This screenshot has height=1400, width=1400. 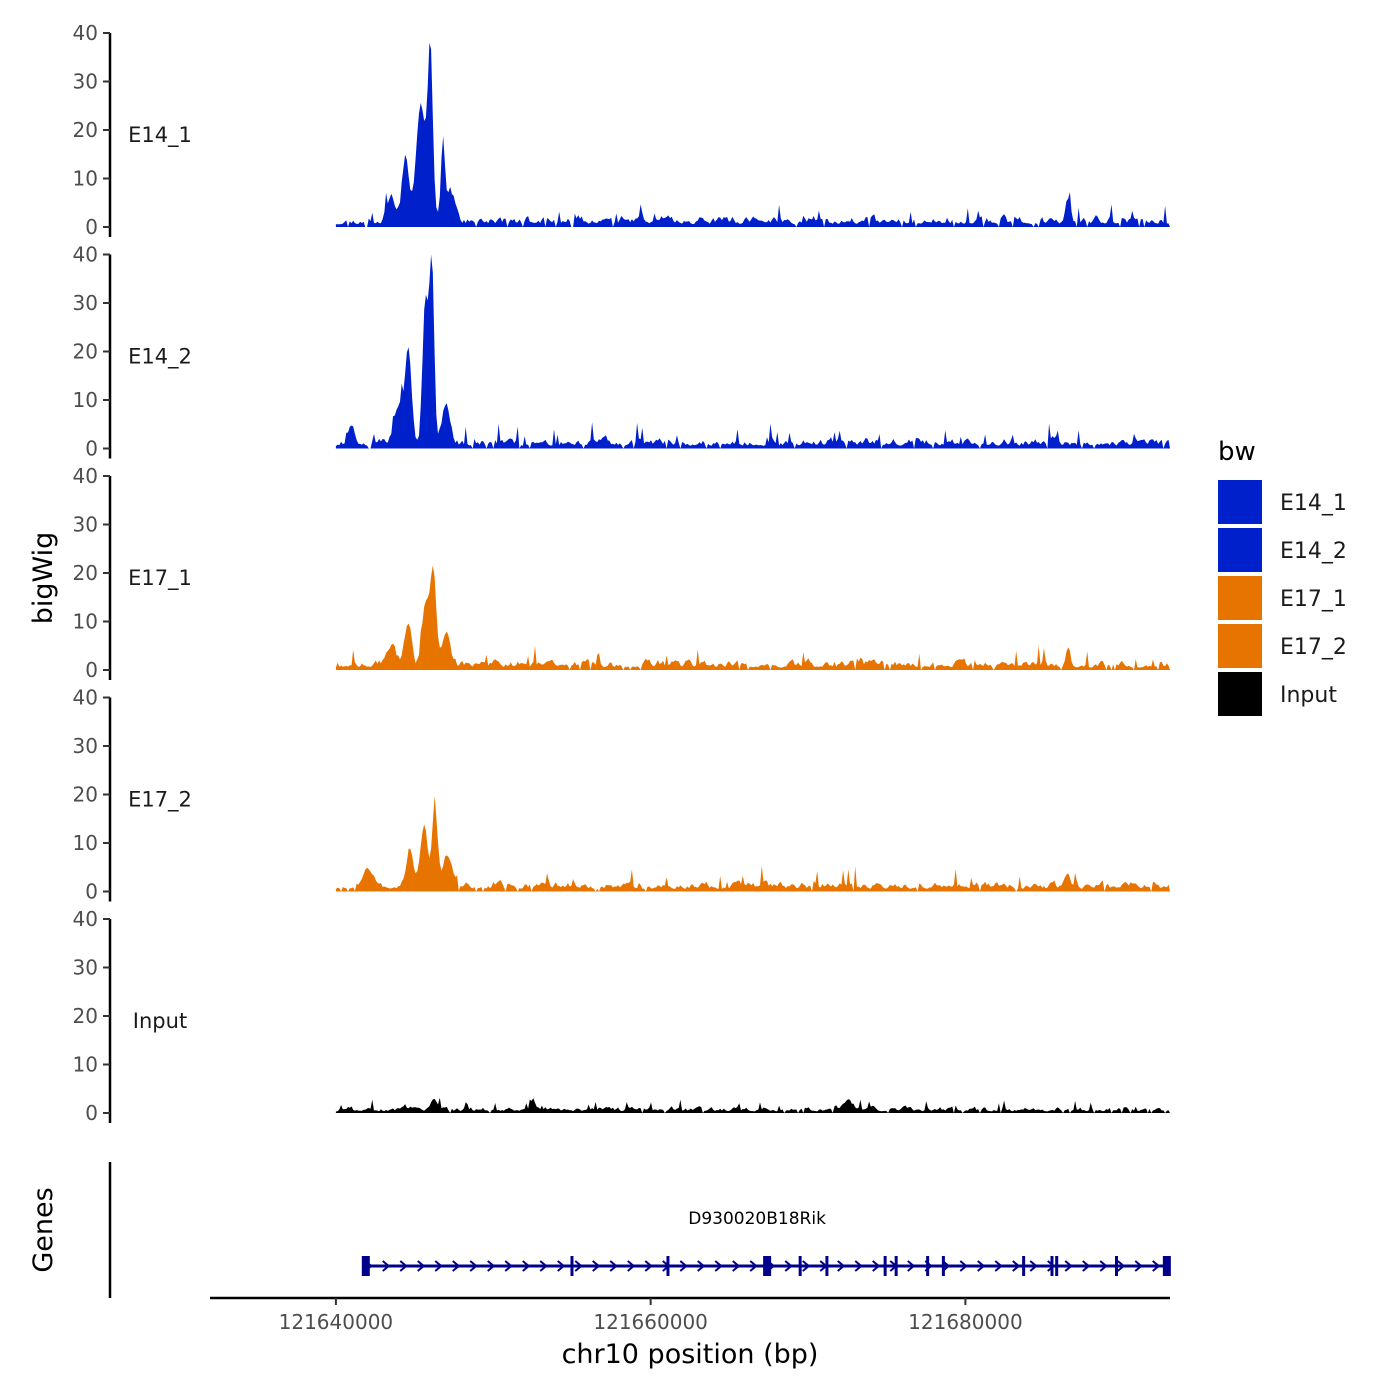 I want to click on y-tick-label-Input-30: 30, so click(x=85, y=968).